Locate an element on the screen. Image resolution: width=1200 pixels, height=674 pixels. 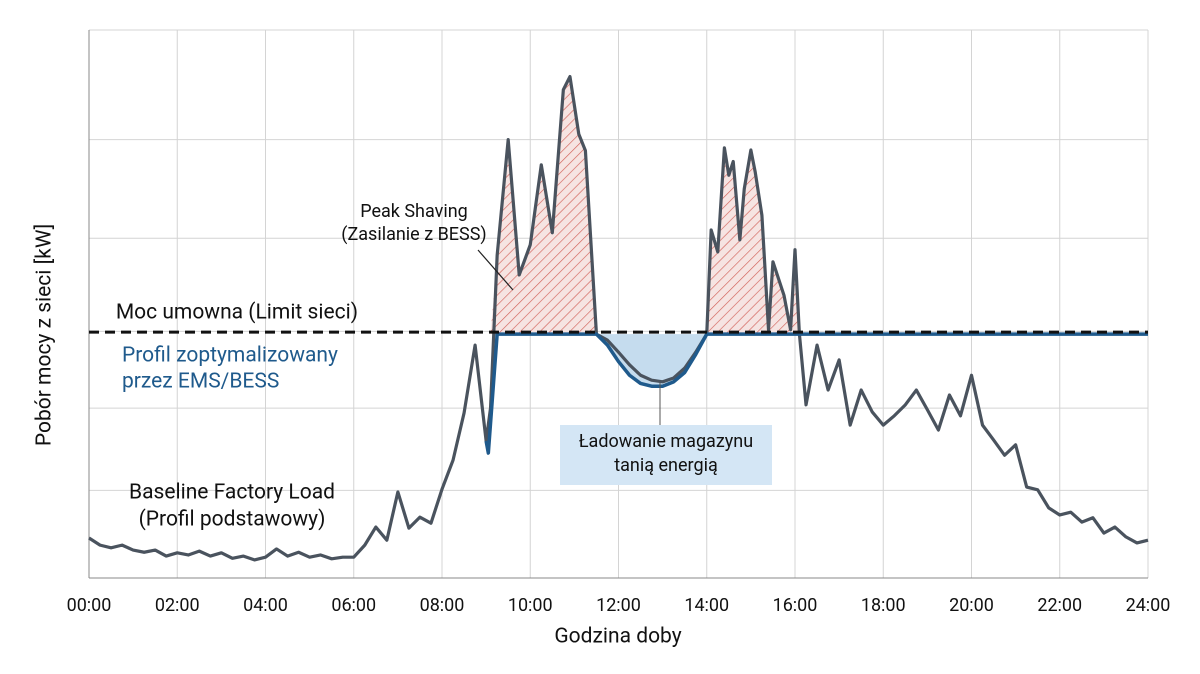
annotation: tanią energią is located at coordinates (666, 465).